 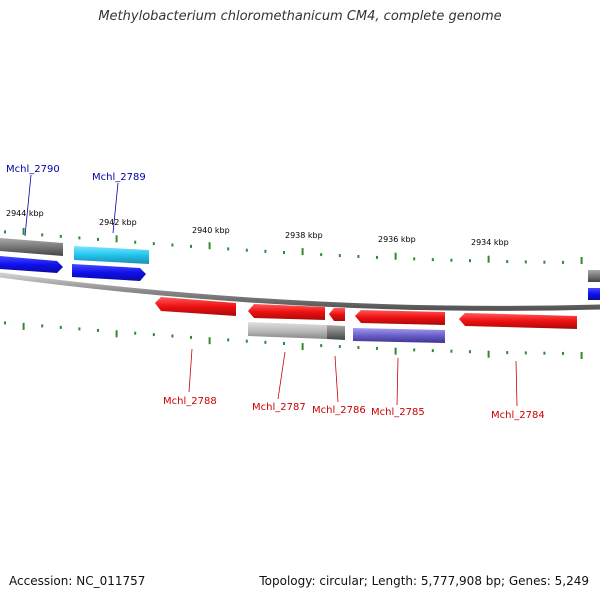 What do you see at coordinates (400, 317) in the screenshot?
I see `gene-mchl-2785-arrow` at bounding box center [400, 317].